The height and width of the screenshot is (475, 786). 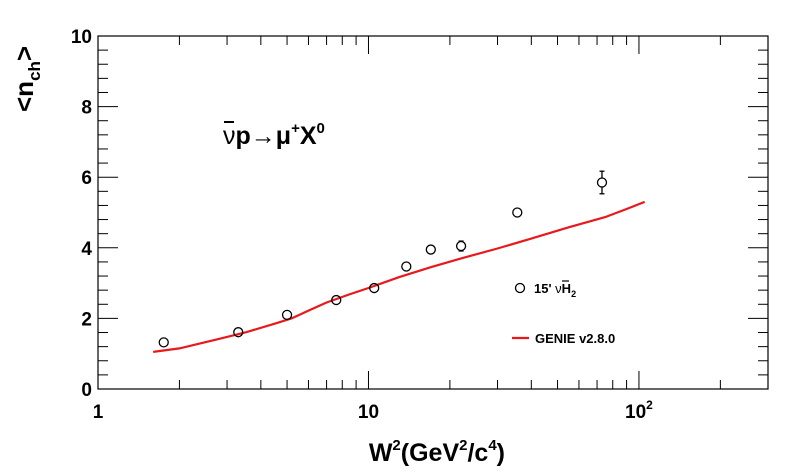 What do you see at coordinates (86, 390) in the screenshot?
I see `y-tick-label: 0` at bounding box center [86, 390].